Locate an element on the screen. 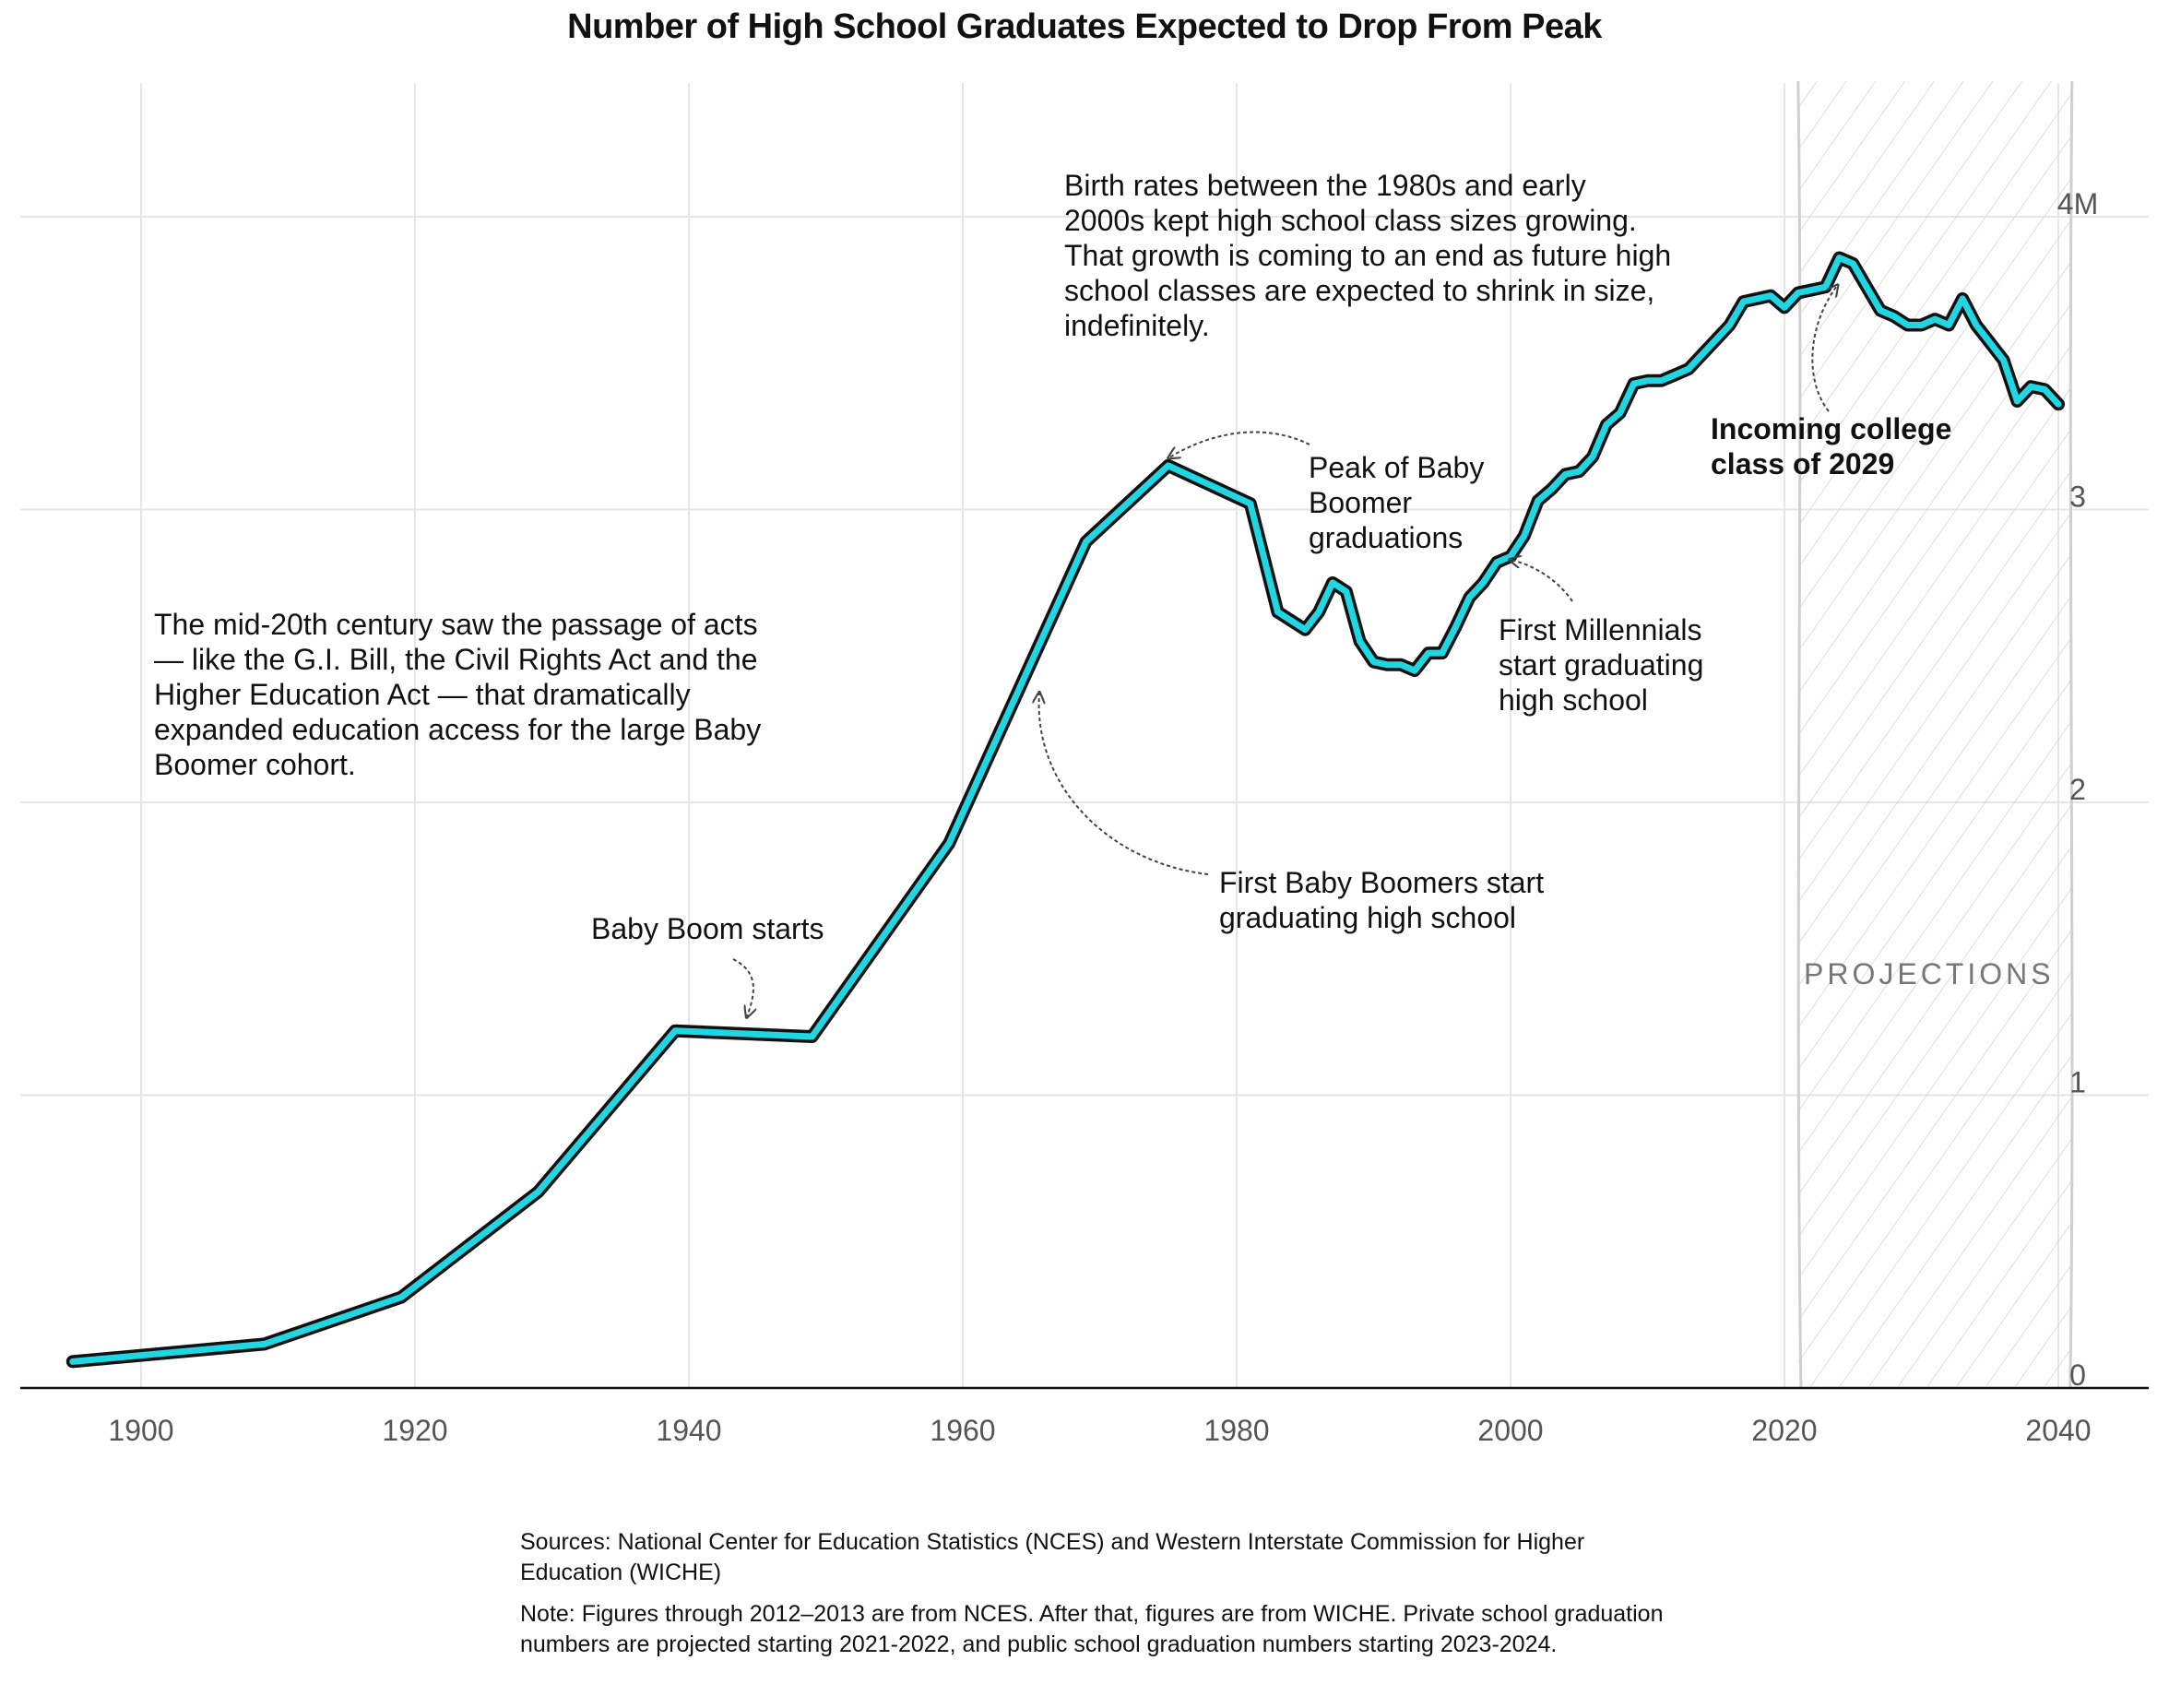 This screenshot has width=2169, height=1708. projection-right-edge is located at coordinates (2071, 735).